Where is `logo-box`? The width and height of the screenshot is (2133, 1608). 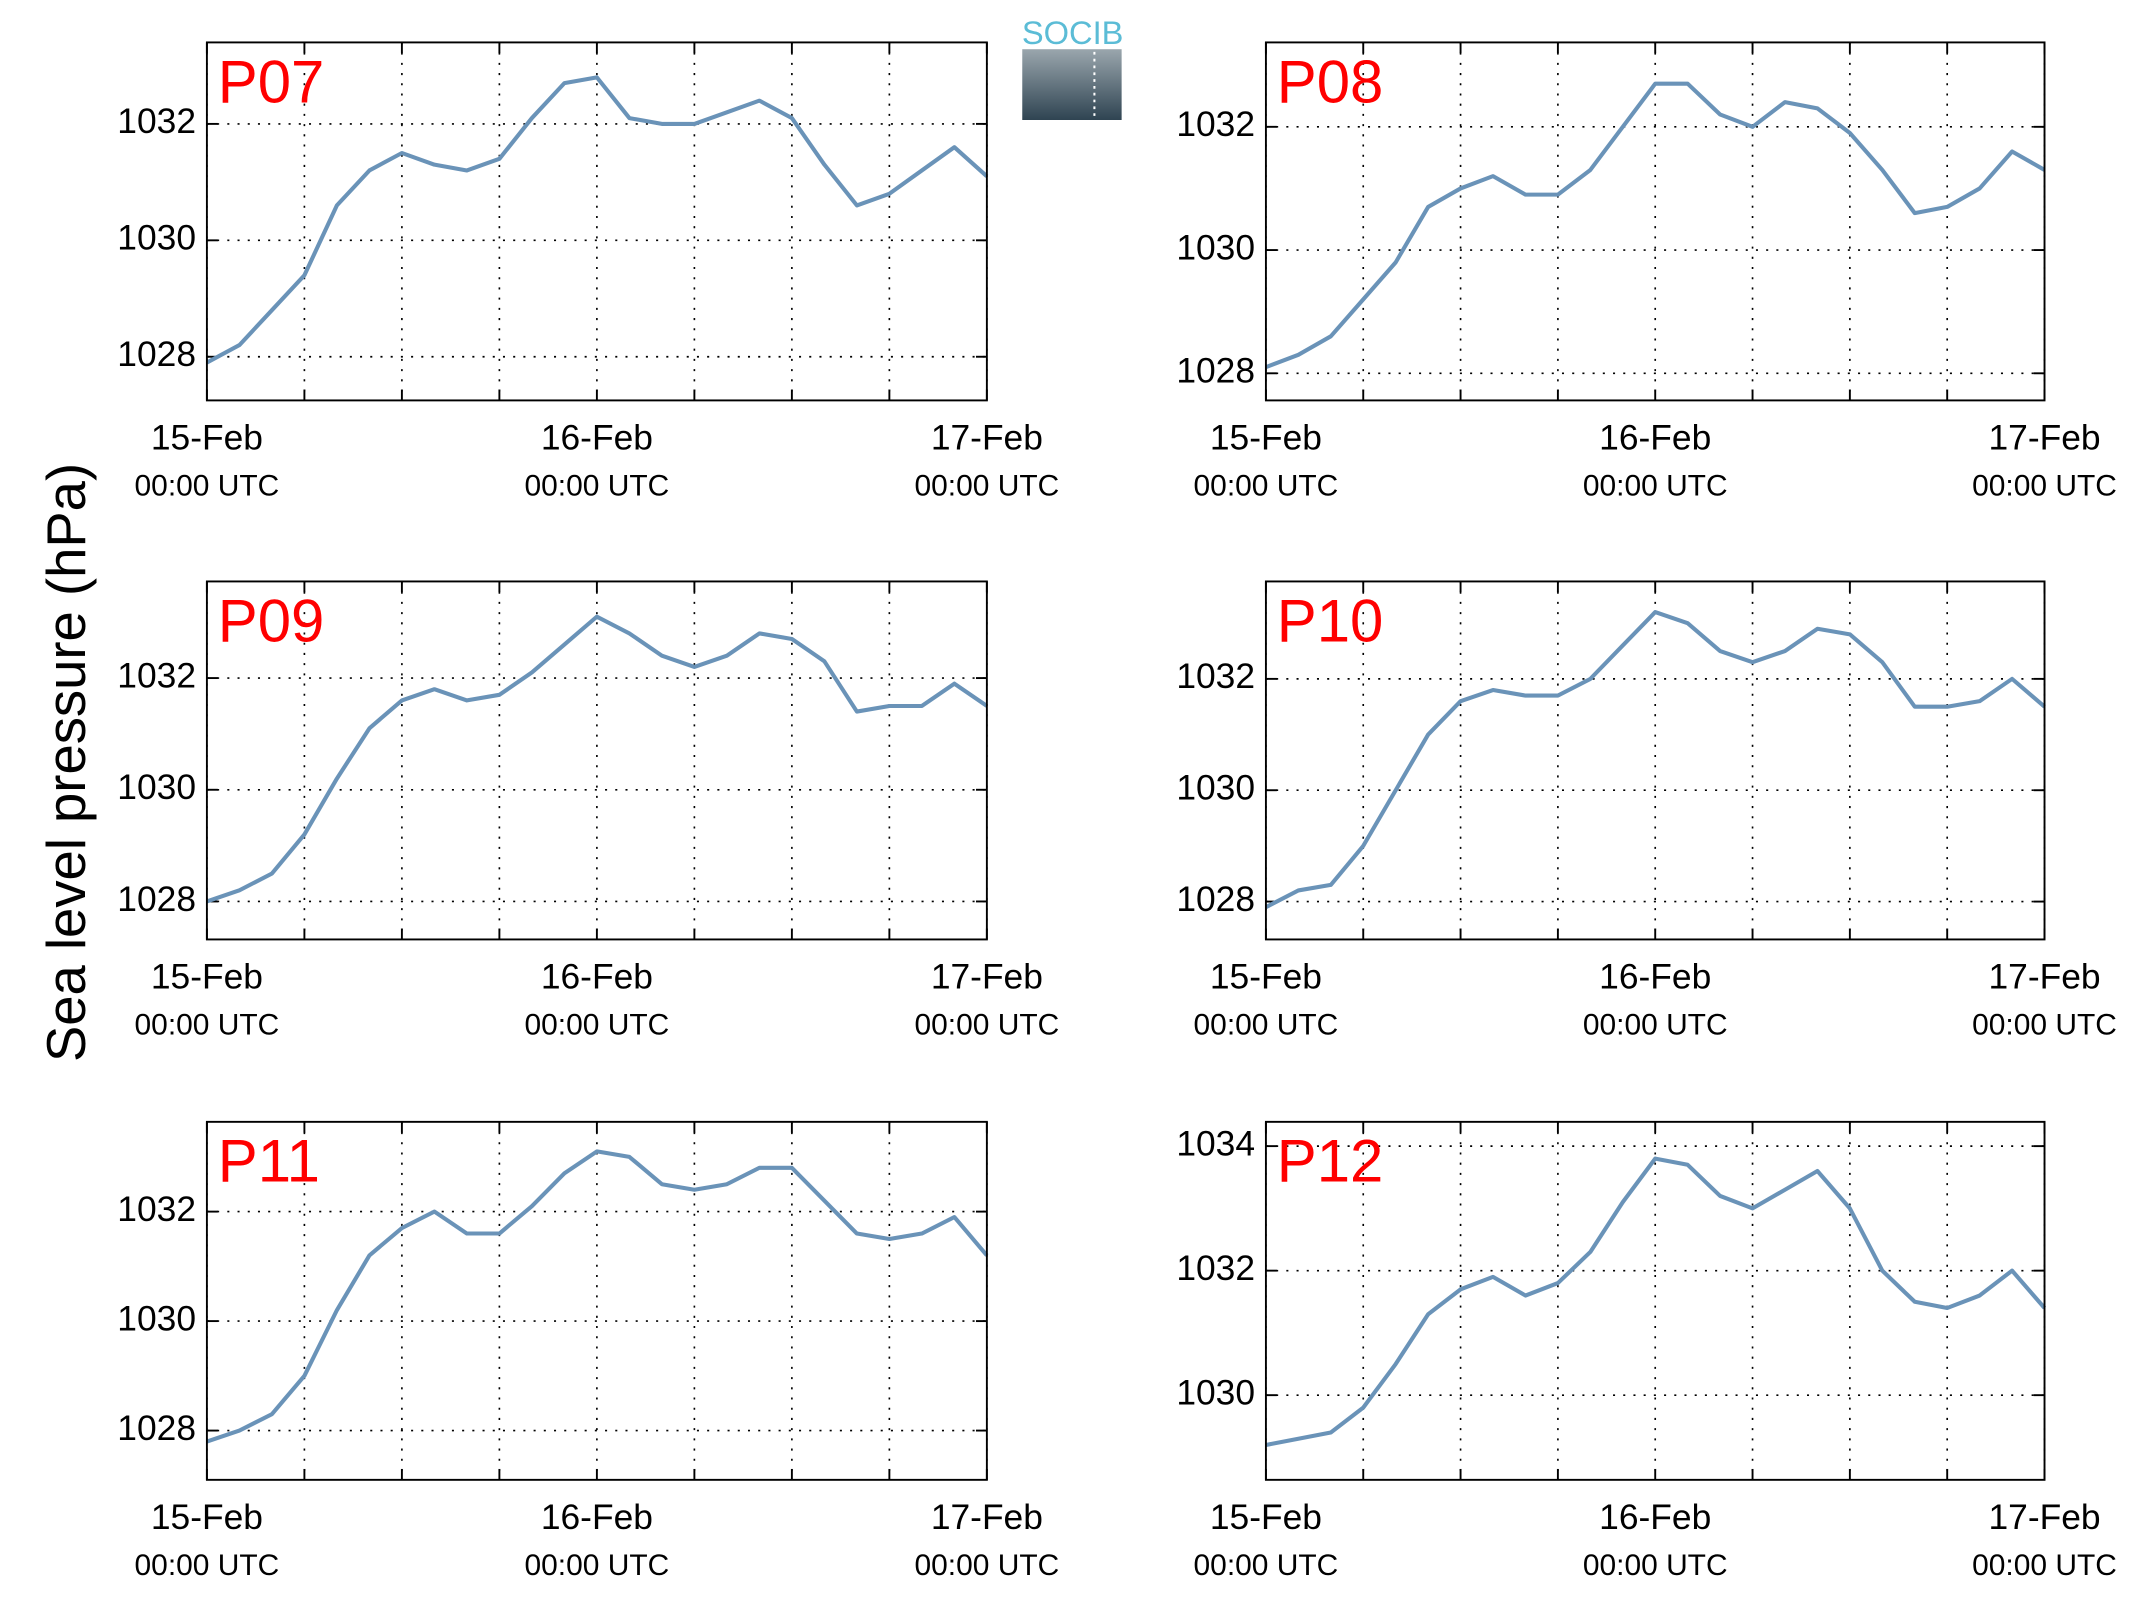
logo-box is located at coordinates (1072, 84).